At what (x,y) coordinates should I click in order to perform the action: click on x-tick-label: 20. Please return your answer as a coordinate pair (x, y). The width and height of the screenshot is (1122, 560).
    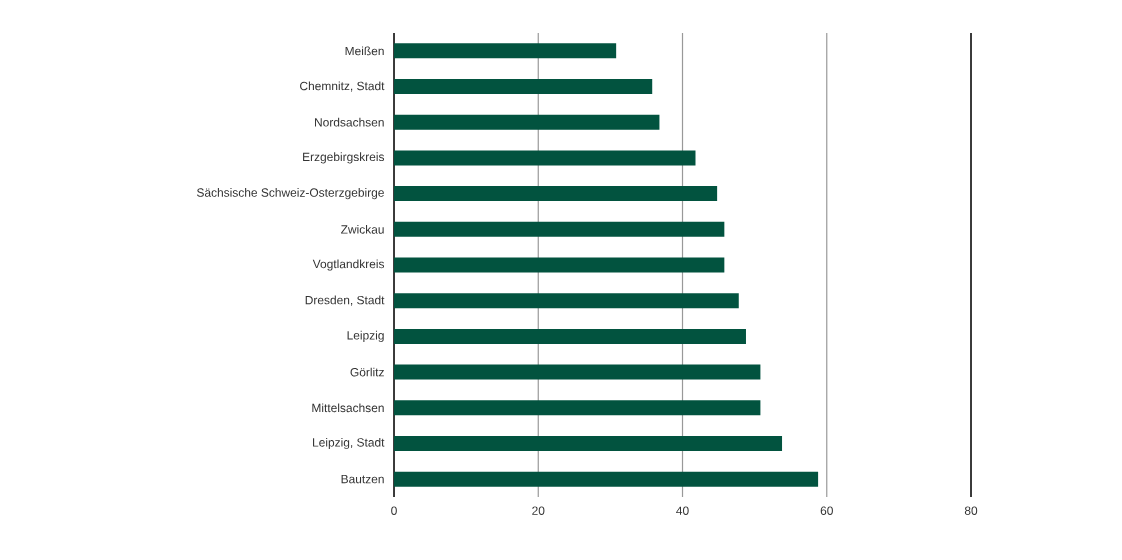
    Looking at the image, I should click on (538, 510).